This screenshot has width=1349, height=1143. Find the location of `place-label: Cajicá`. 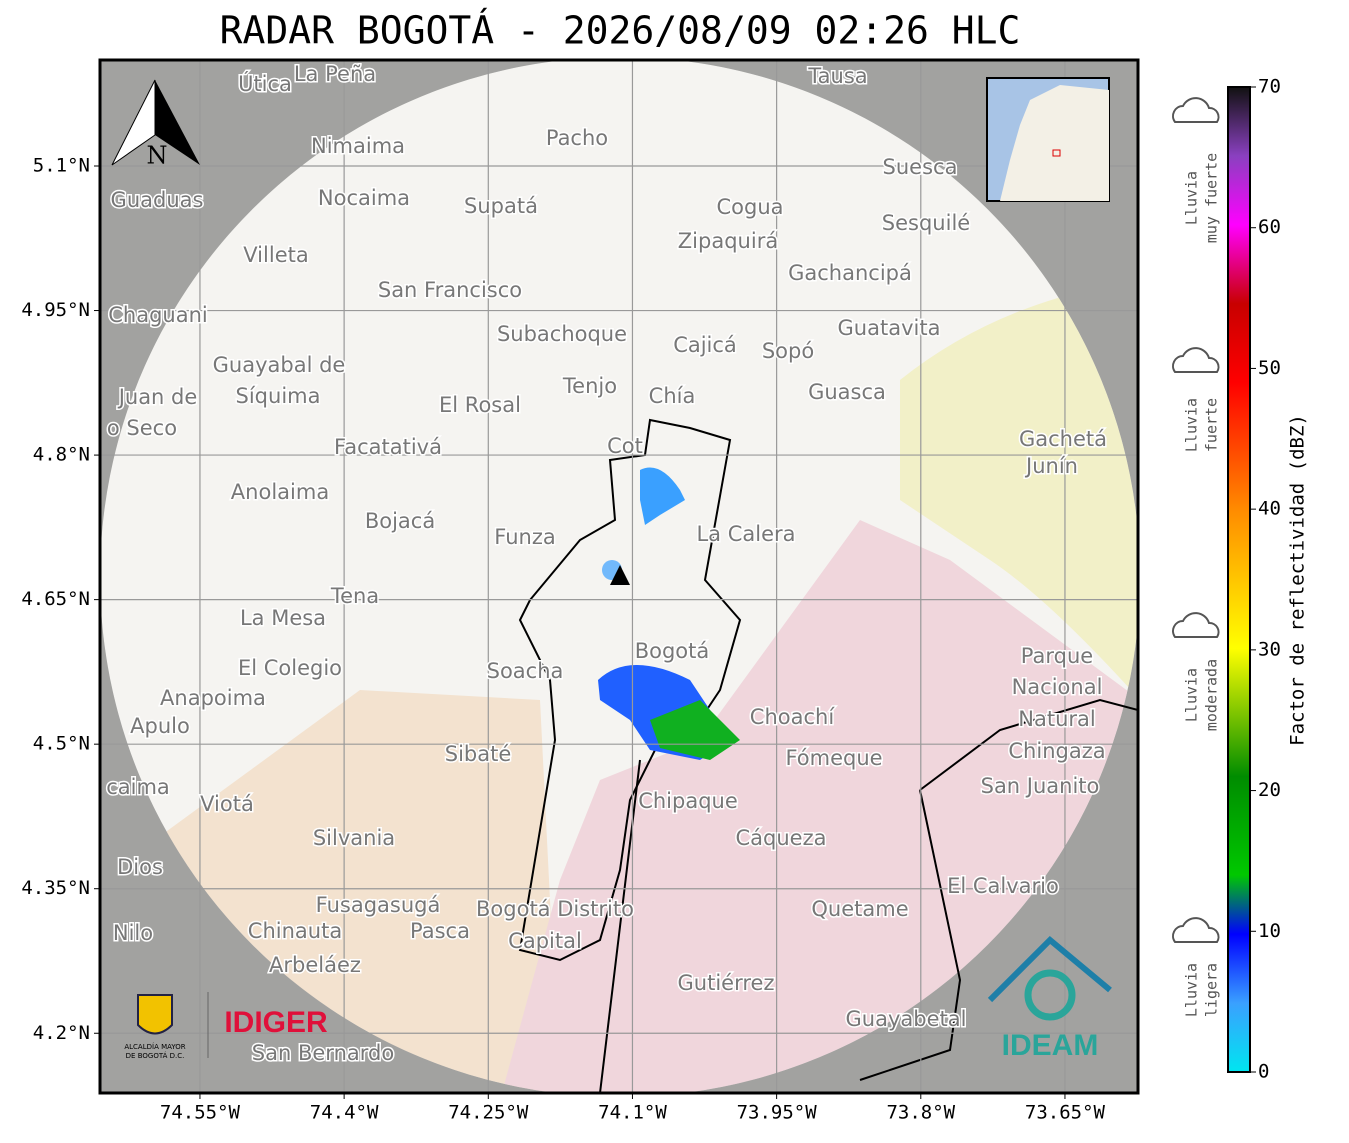

place-label: Cajicá is located at coordinates (705, 345).